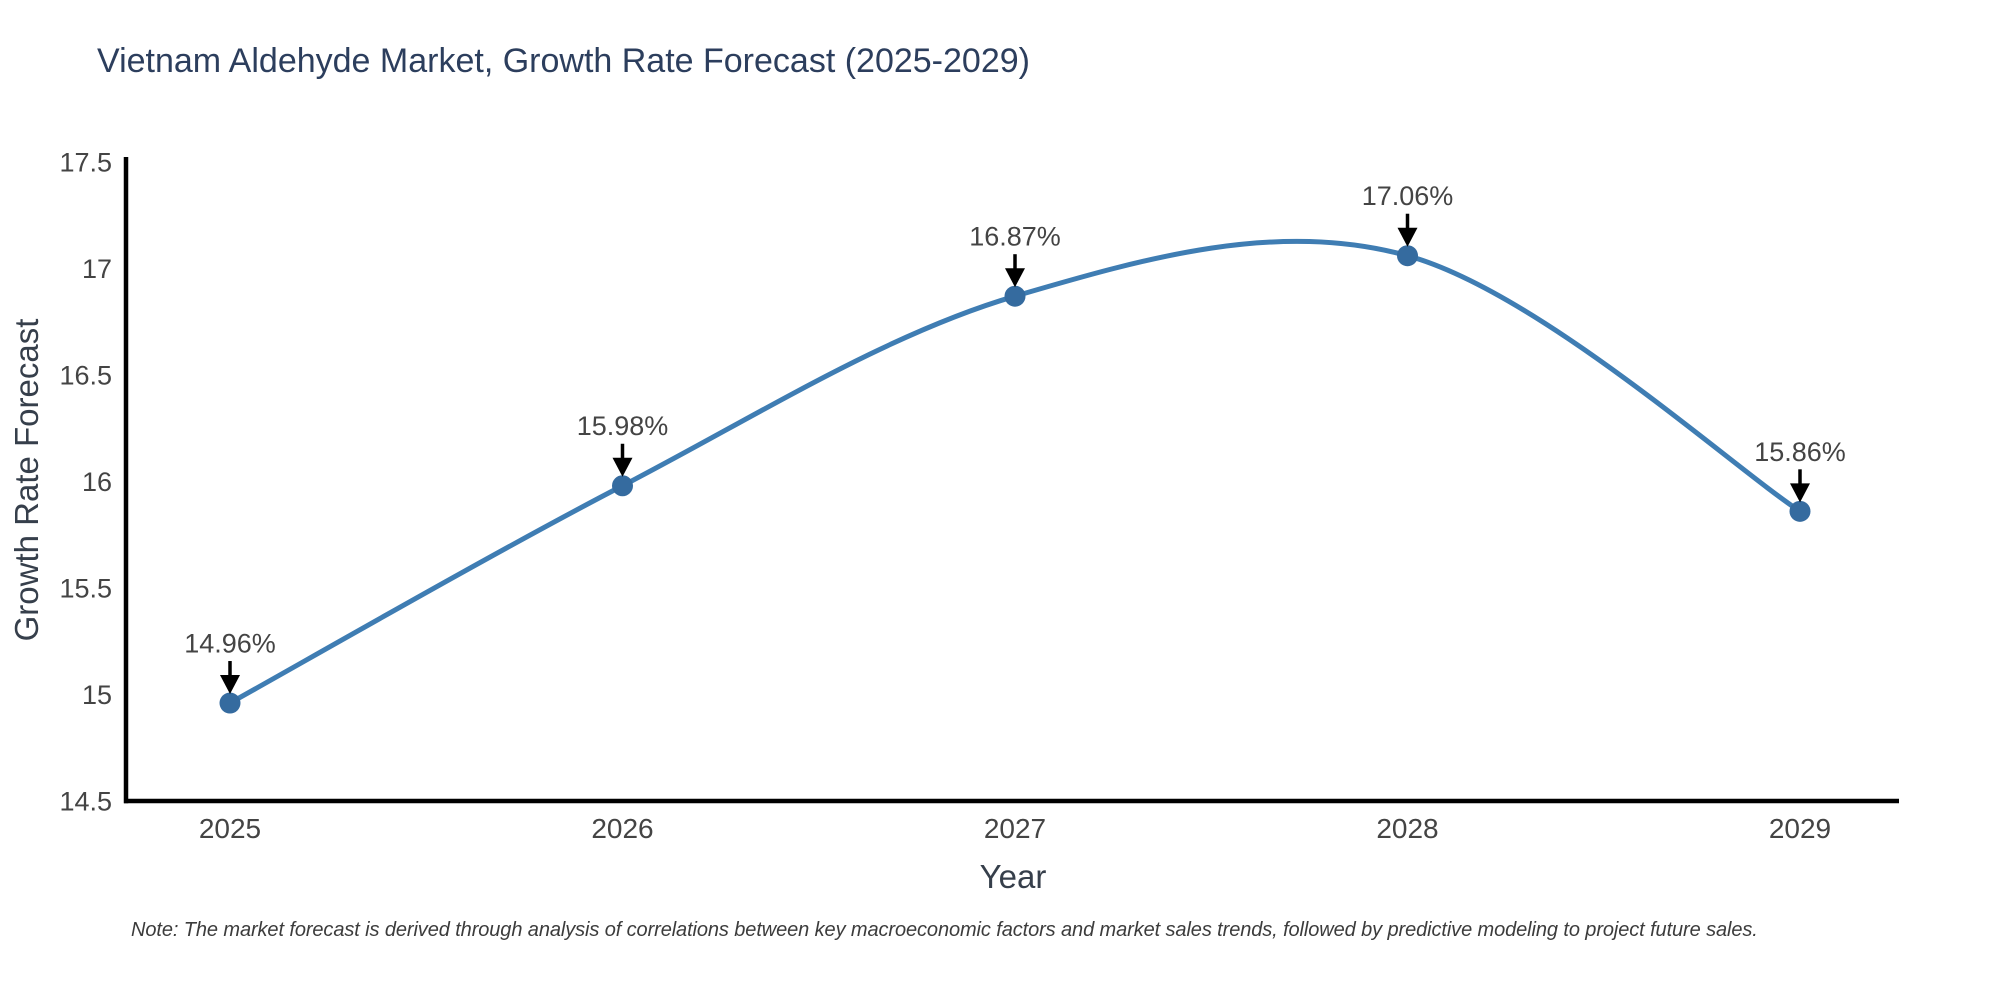 The width and height of the screenshot is (2000, 1000). What do you see at coordinates (1015, 237) in the screenshot?
I see `data-point-label: 16.87%` at bounding box center [1015, 237].